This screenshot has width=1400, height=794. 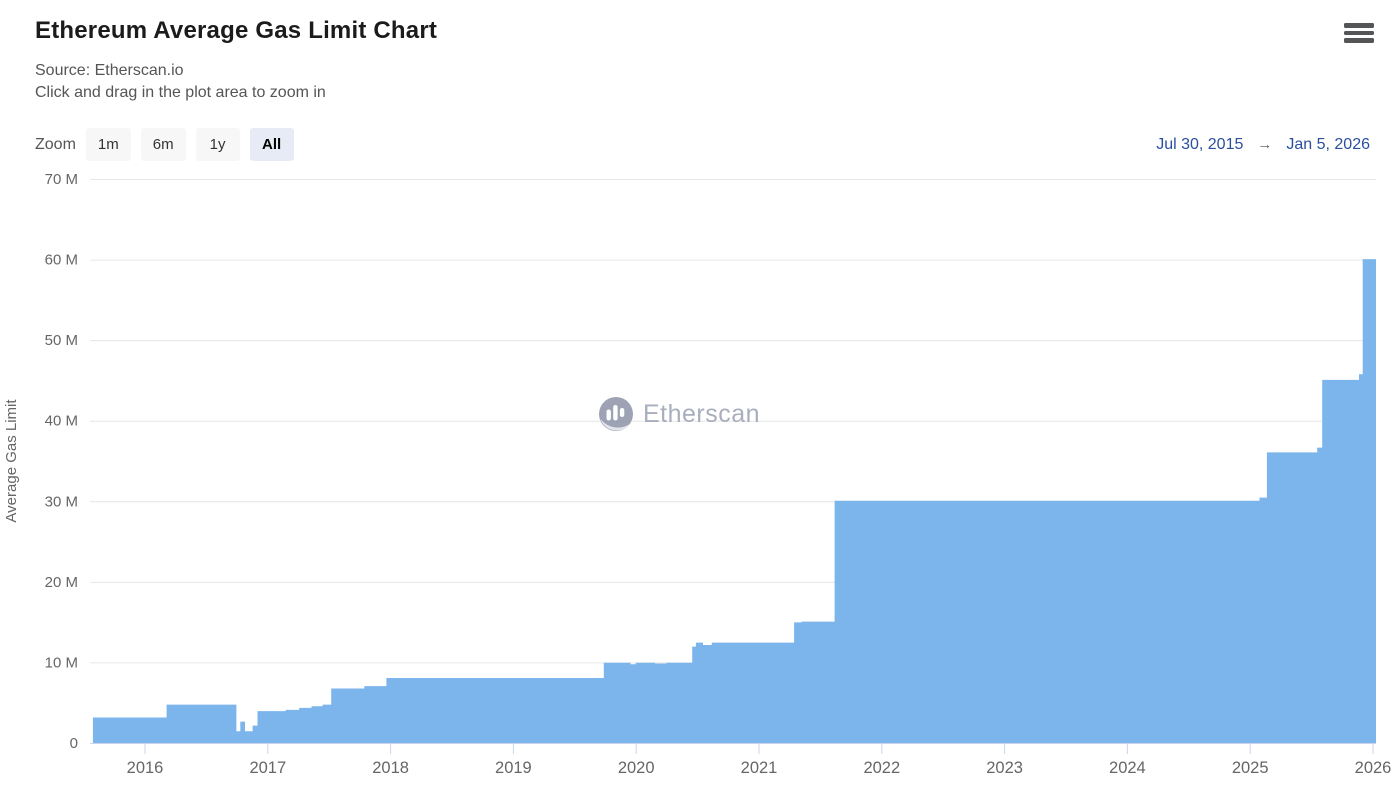 I want to click on date-range-to: Jan 5, 2026, so click(x=1328, y=144).